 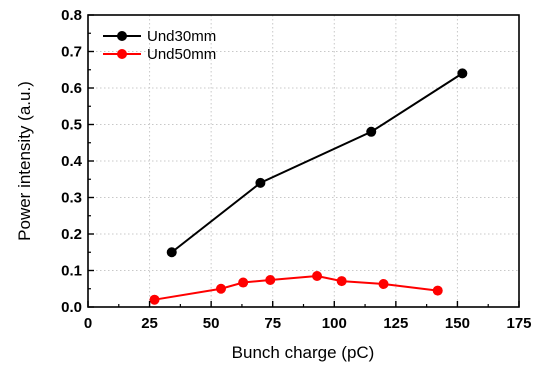 I want to click on legend-item: Und30mm, so click(x=159, y=36).